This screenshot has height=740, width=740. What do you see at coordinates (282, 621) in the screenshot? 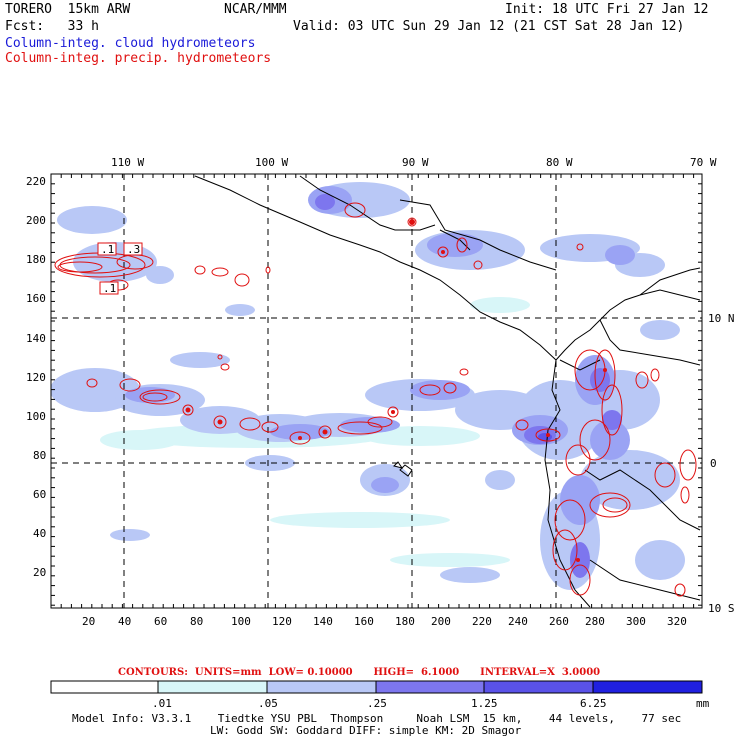
I see `x-tick-label: 120` at bounding box center [282, 621].